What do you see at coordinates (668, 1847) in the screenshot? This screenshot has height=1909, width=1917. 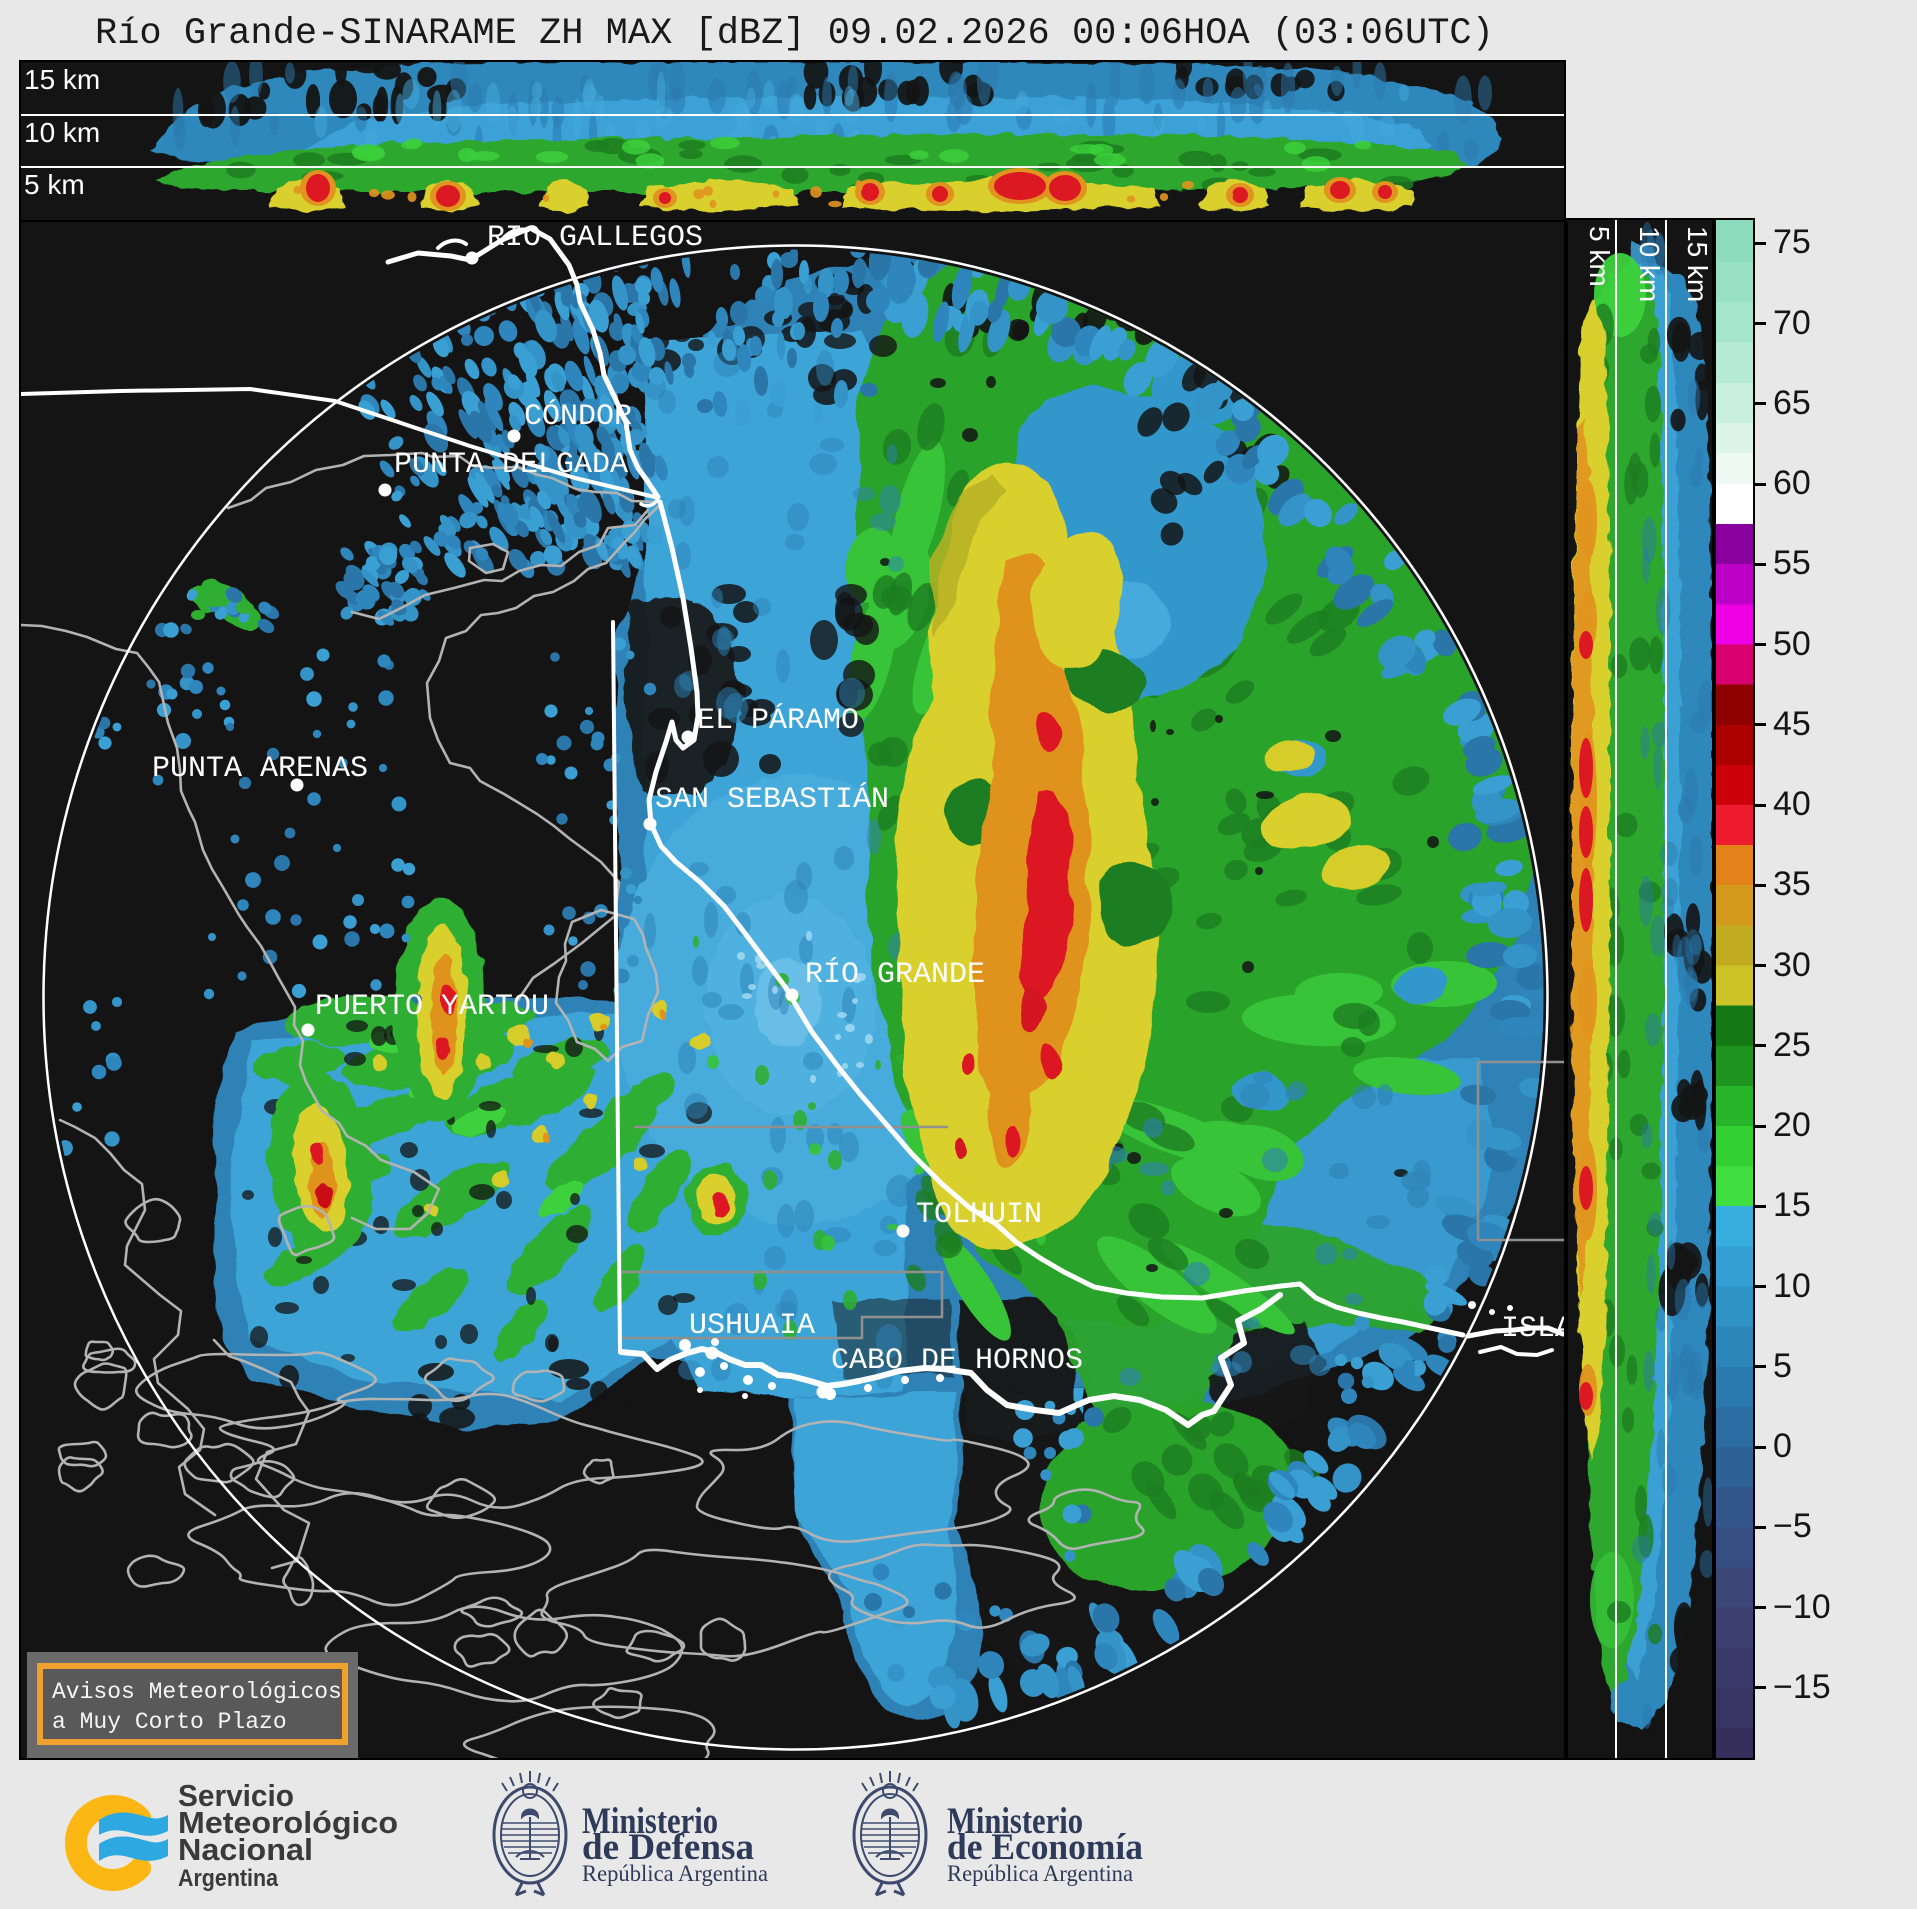 I see `svg-text: de Defensa` at bounding box center [668, 1847].